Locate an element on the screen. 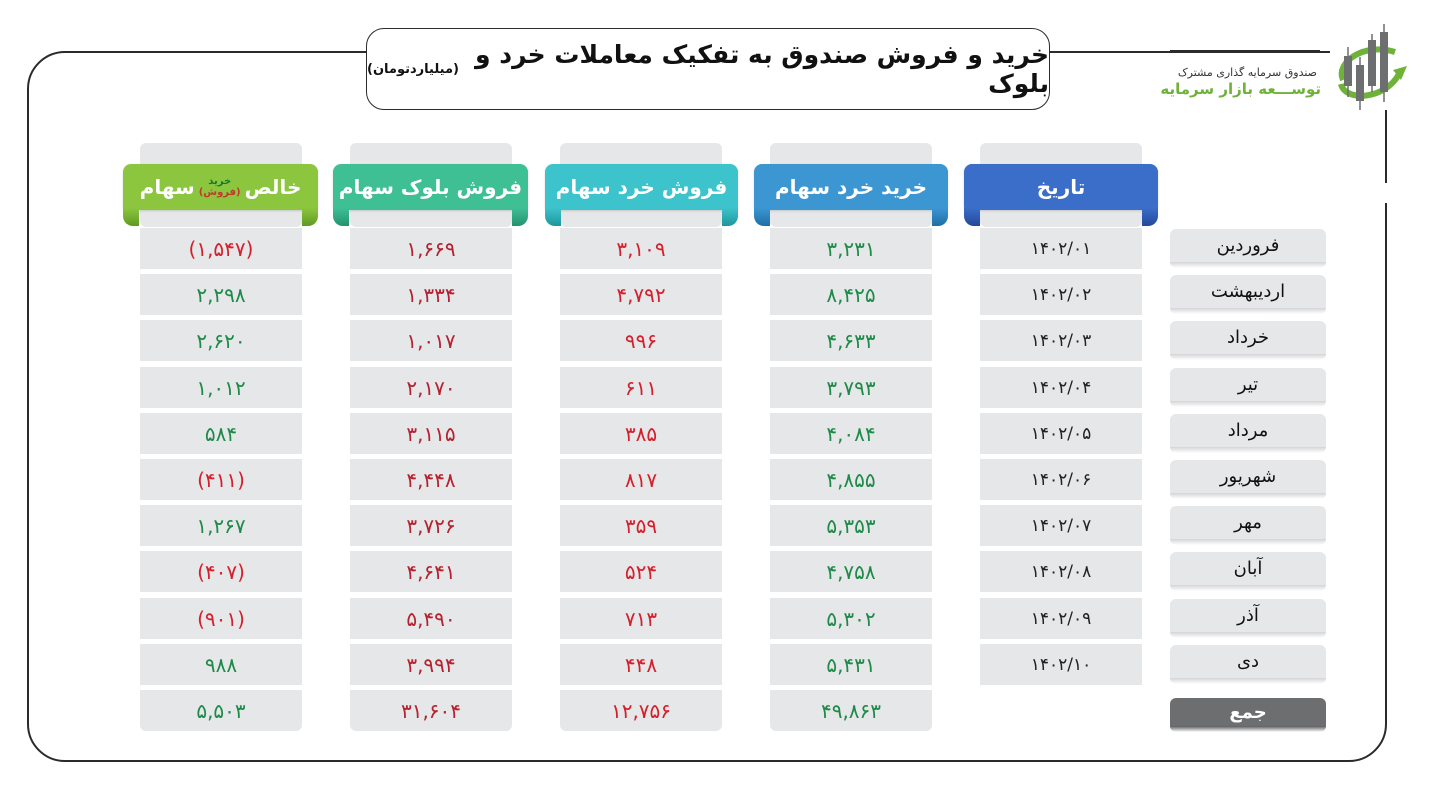 The width and height of the screenshot is (1429, 802). table-cell-net: ۲,۲۹۸ is located at coordinates (221, 294).